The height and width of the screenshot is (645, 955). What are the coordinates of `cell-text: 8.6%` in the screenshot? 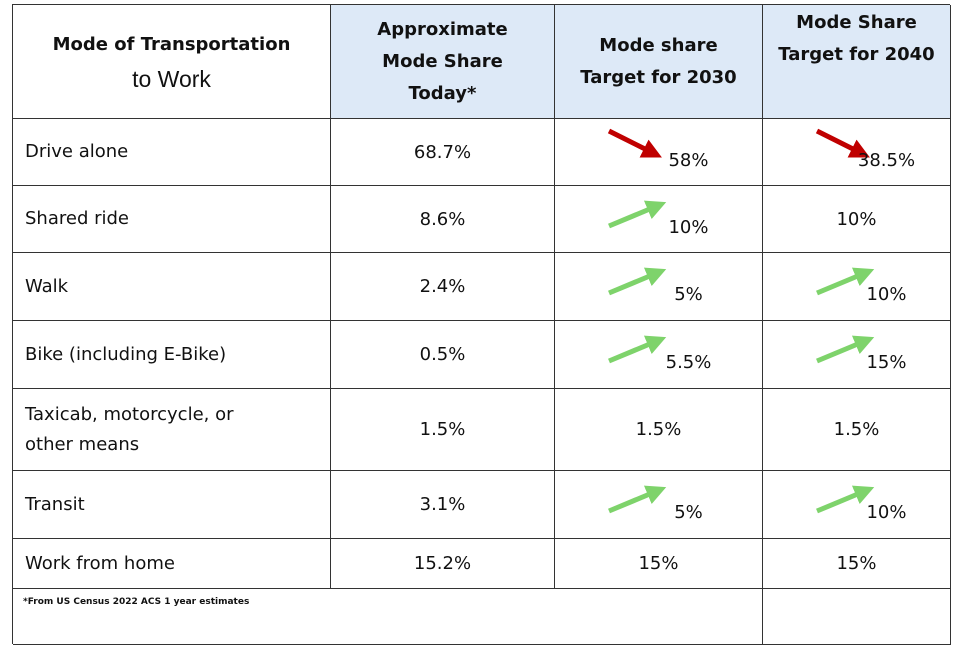 It's located at (442, 219).